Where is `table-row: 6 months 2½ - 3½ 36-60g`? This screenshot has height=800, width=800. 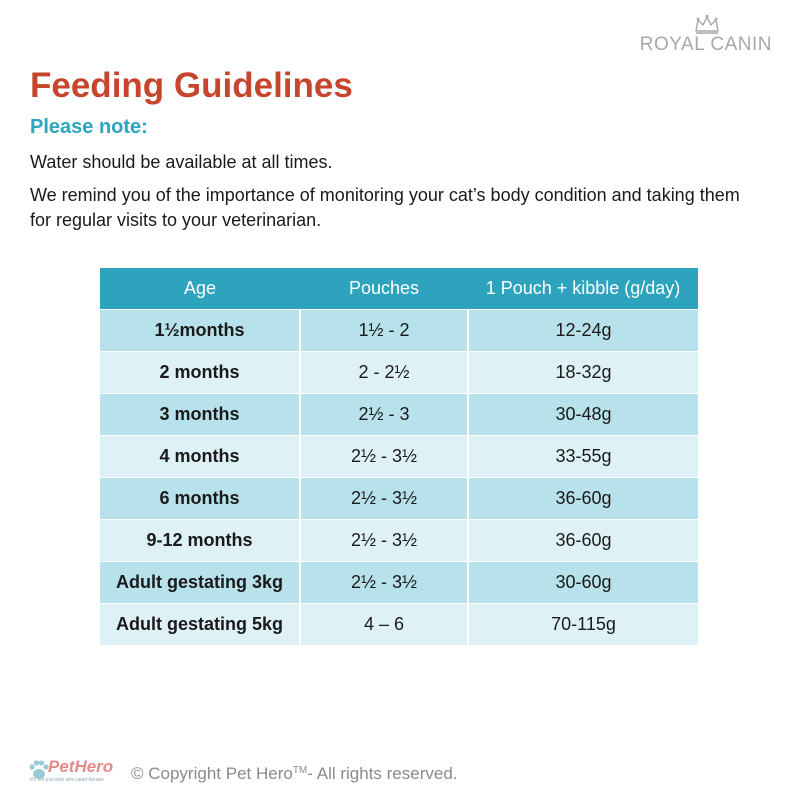 table-row: 6 months 2½ - 3½ 36-60g is located at coordinates (399, 497).